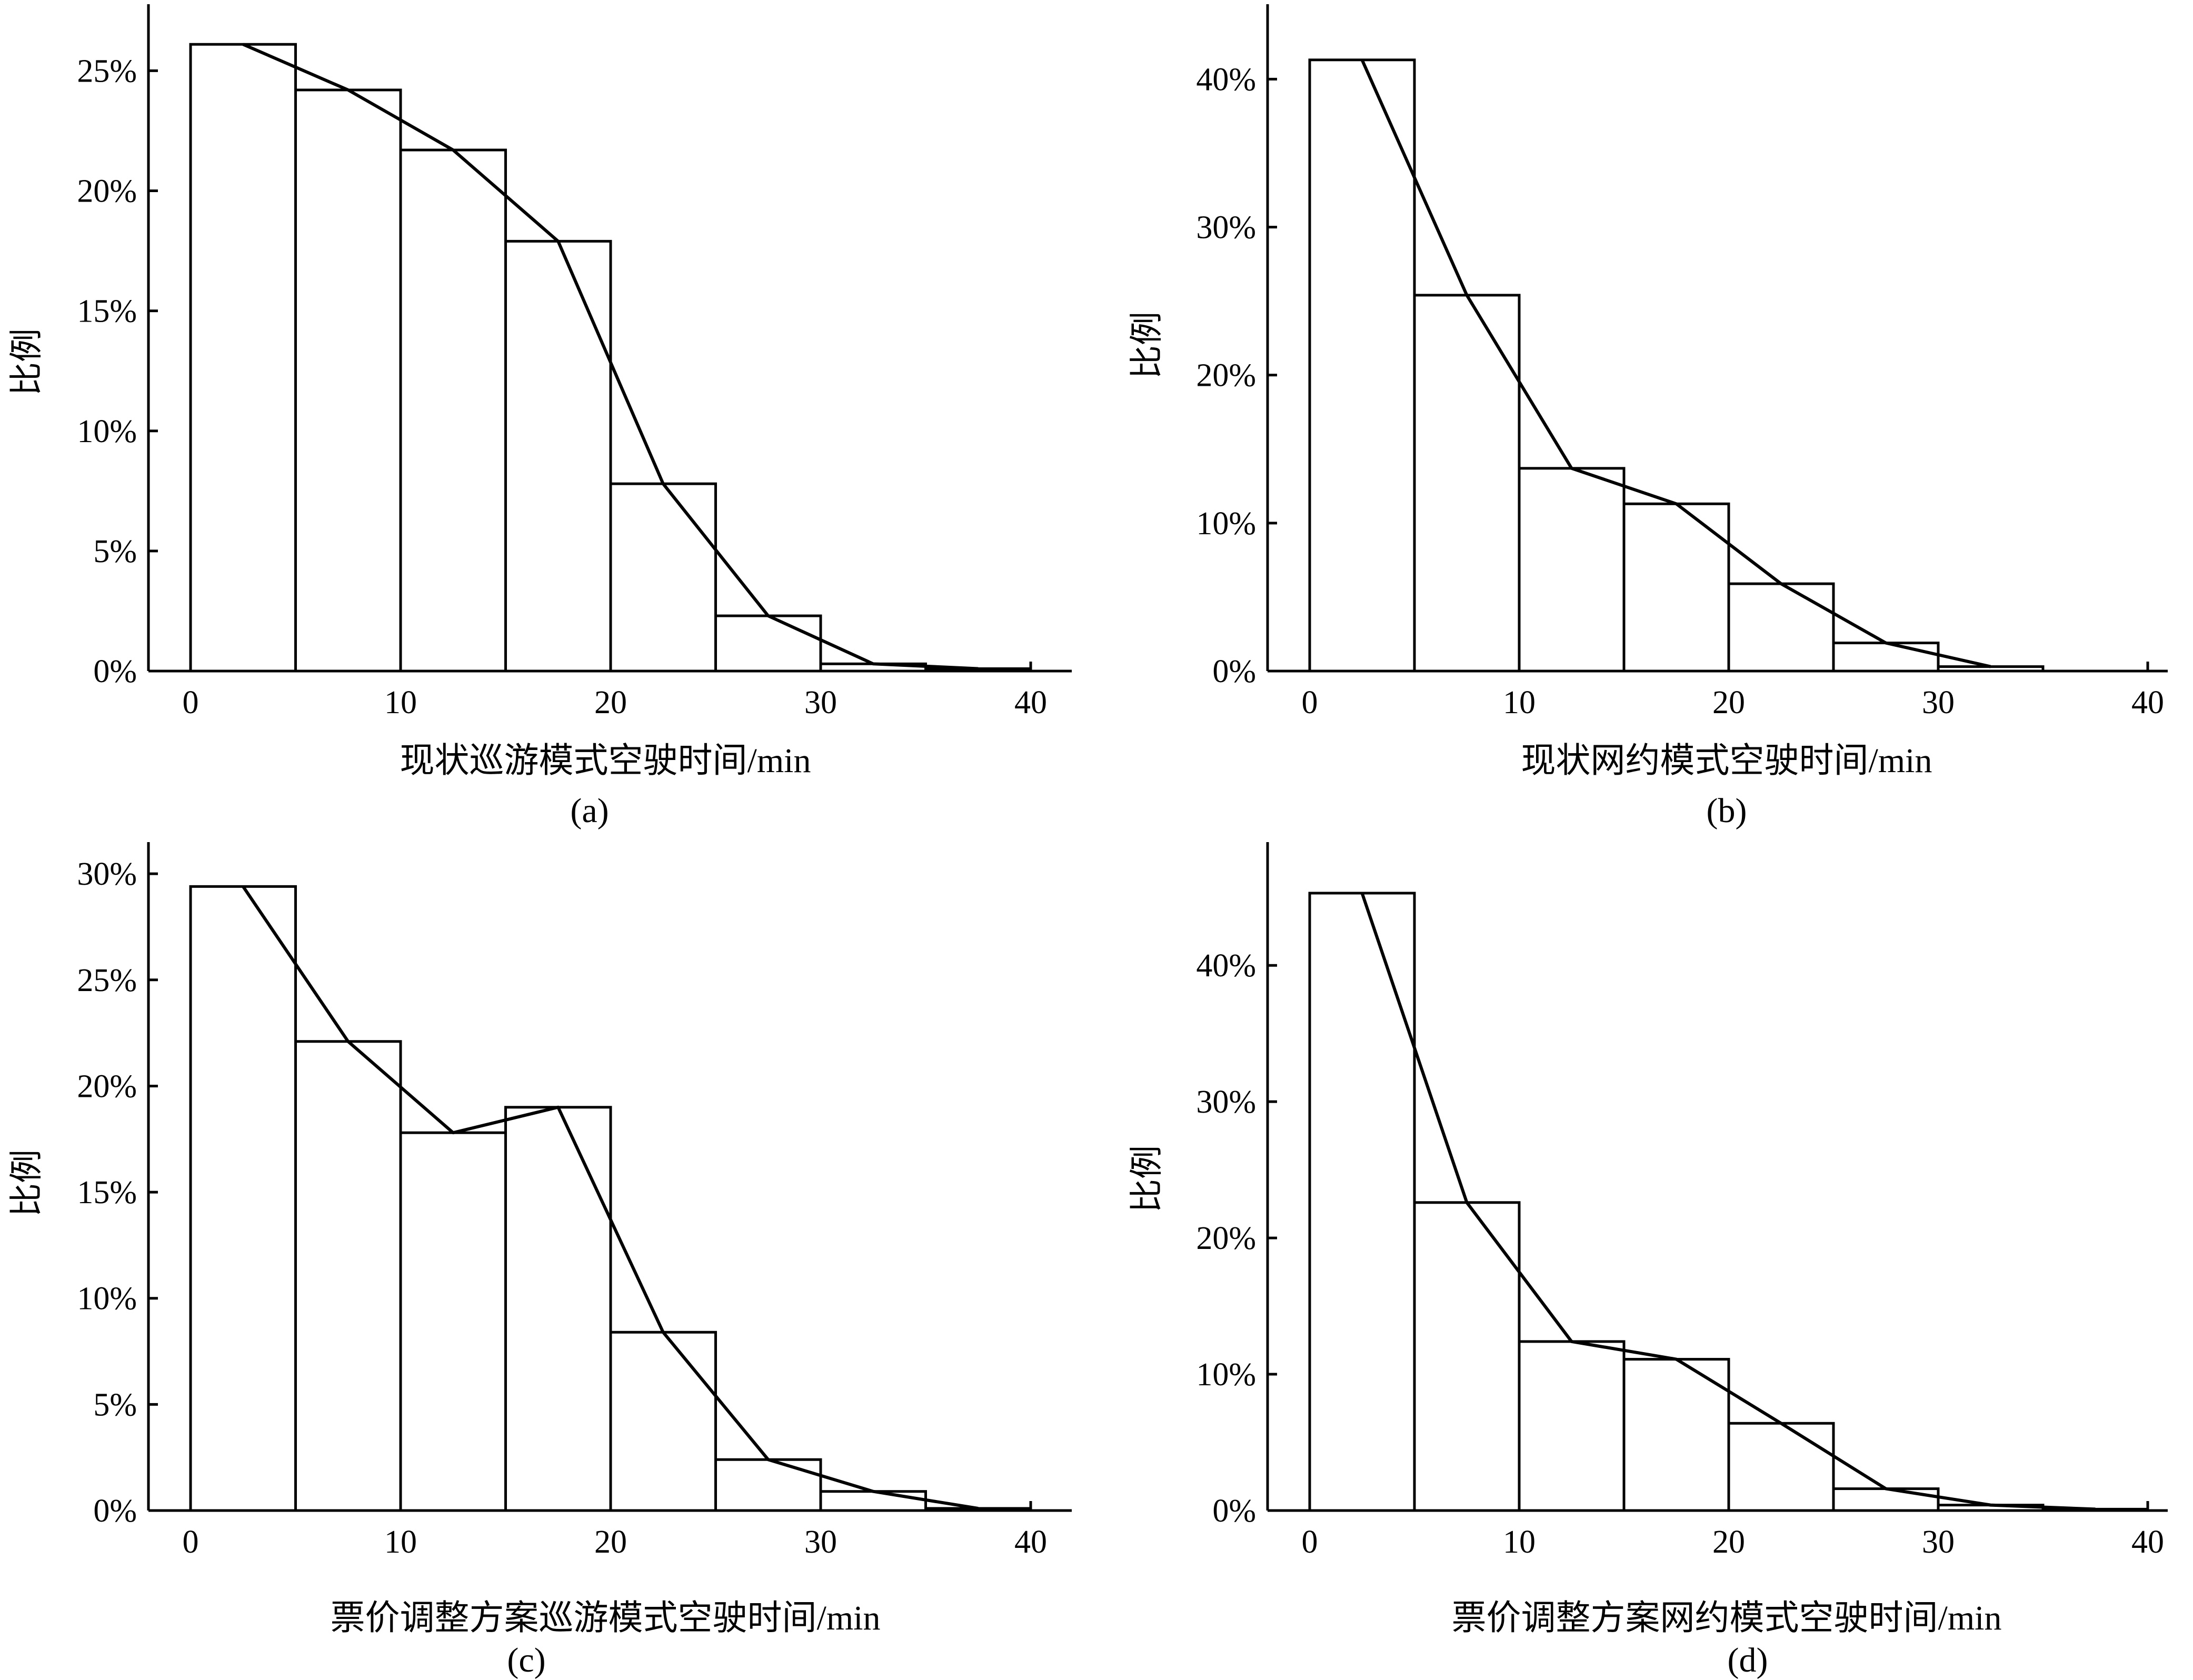 This screenshot has height=1680, width=2193. Describe the element at coordinates (605, 1618) in the screenshot. I see `x-axis-title: 票价调整方案巡游模式空驶时间/min` at that location.